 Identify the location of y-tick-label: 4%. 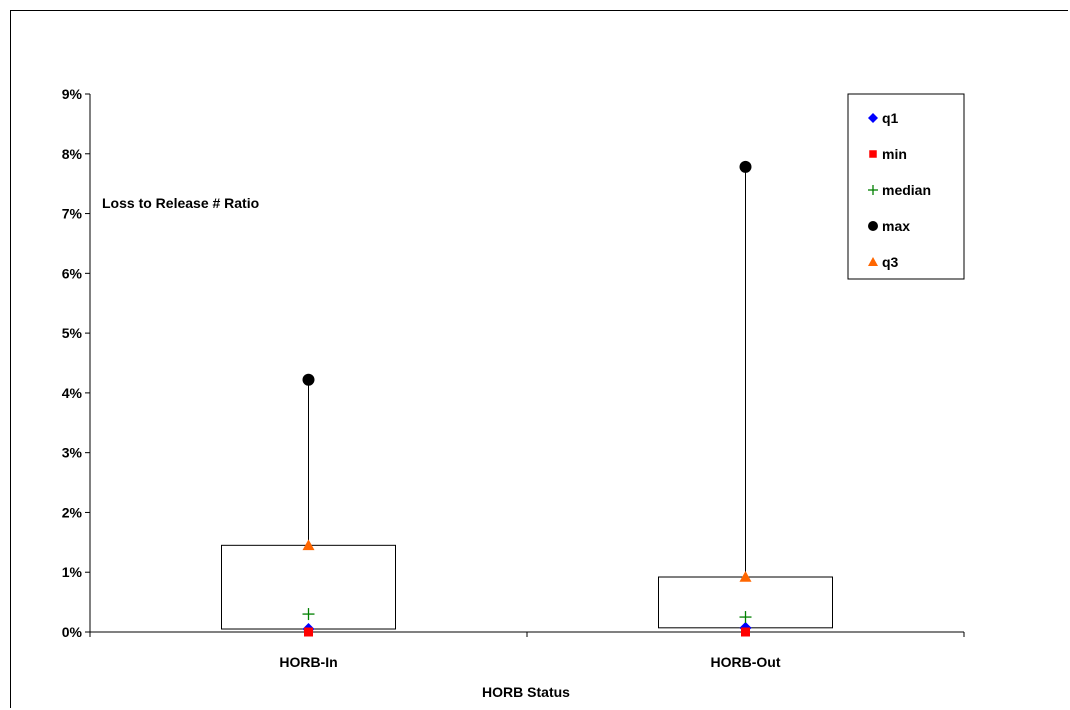
(72, 393).